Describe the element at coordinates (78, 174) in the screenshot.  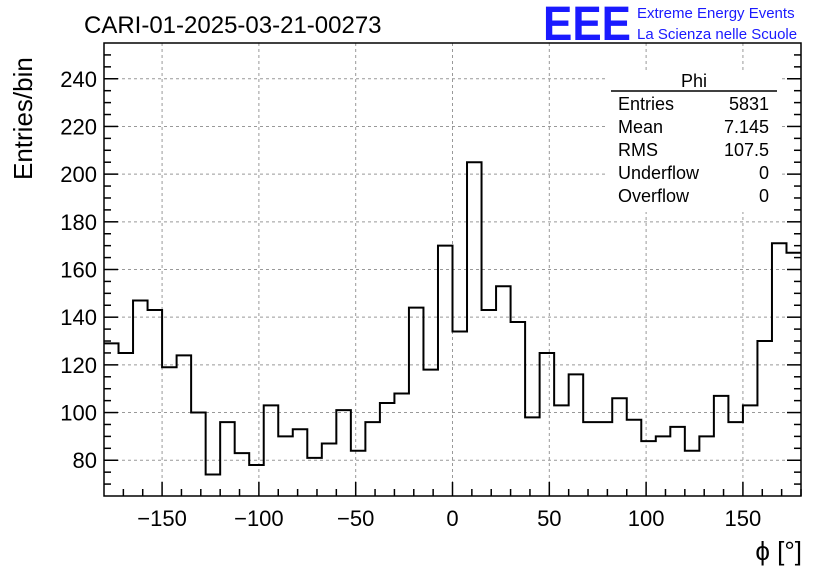
I see `y-tick-label: 200` at that location.